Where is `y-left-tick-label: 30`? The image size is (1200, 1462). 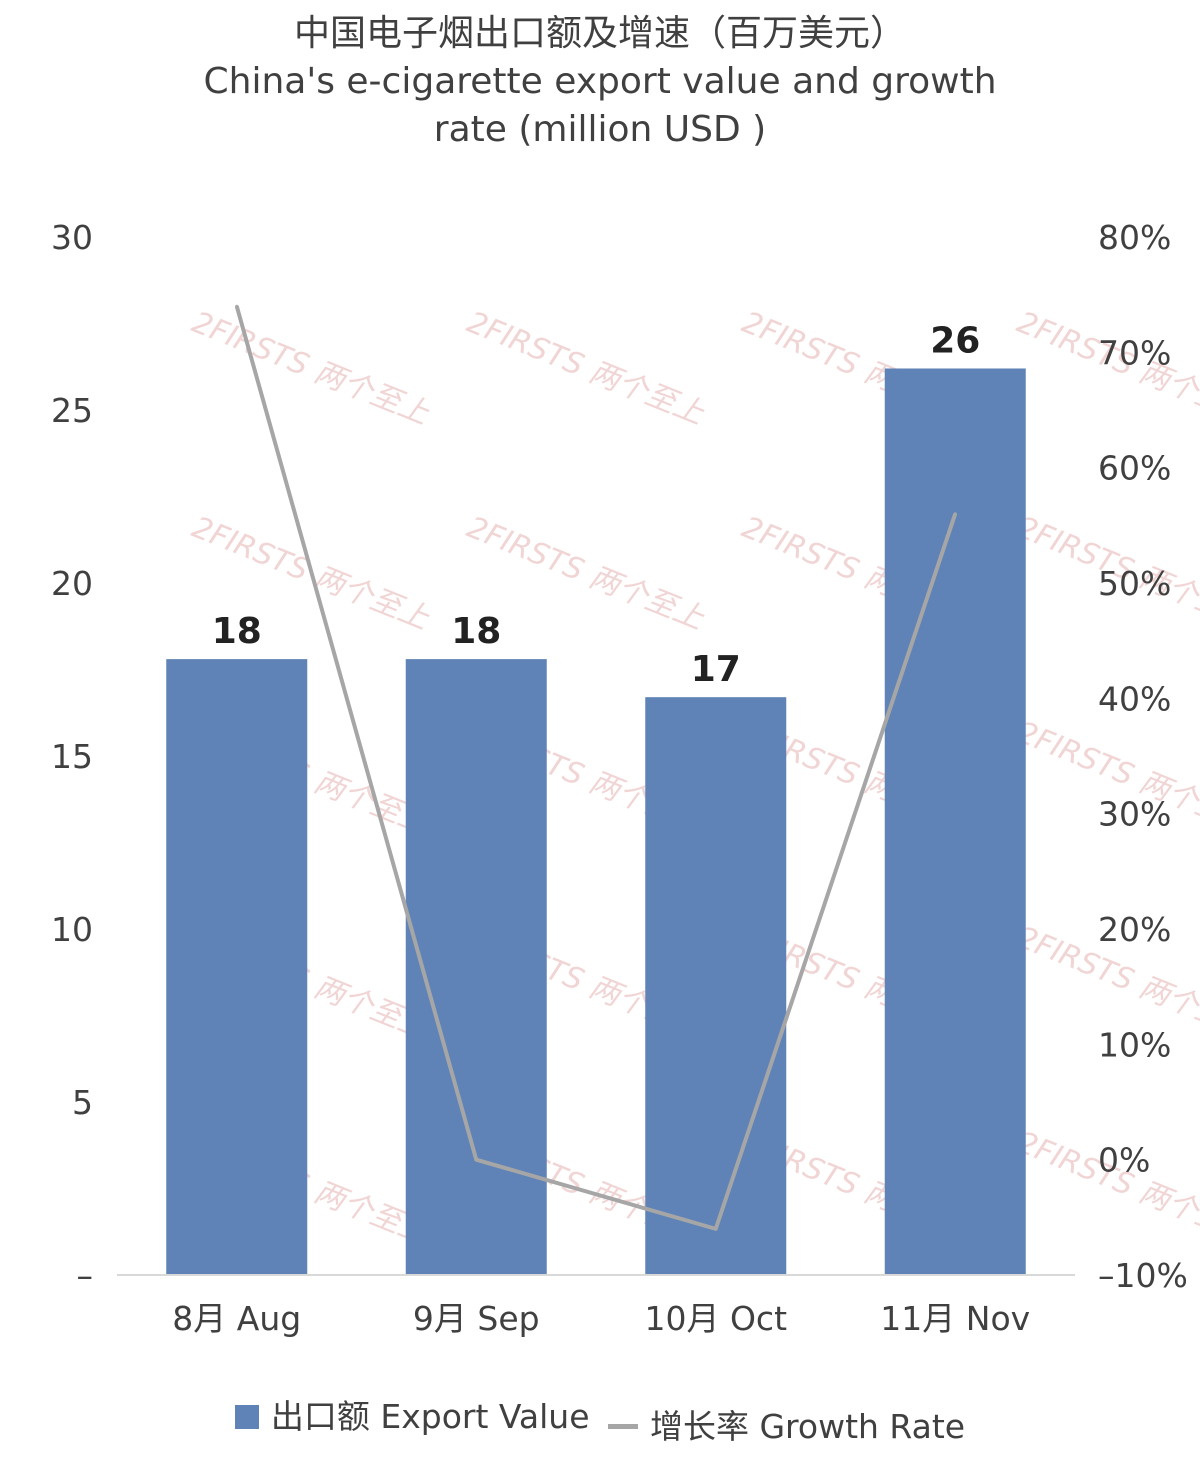 y-left-tick-label: 30 is located at coordinates (72, 237).